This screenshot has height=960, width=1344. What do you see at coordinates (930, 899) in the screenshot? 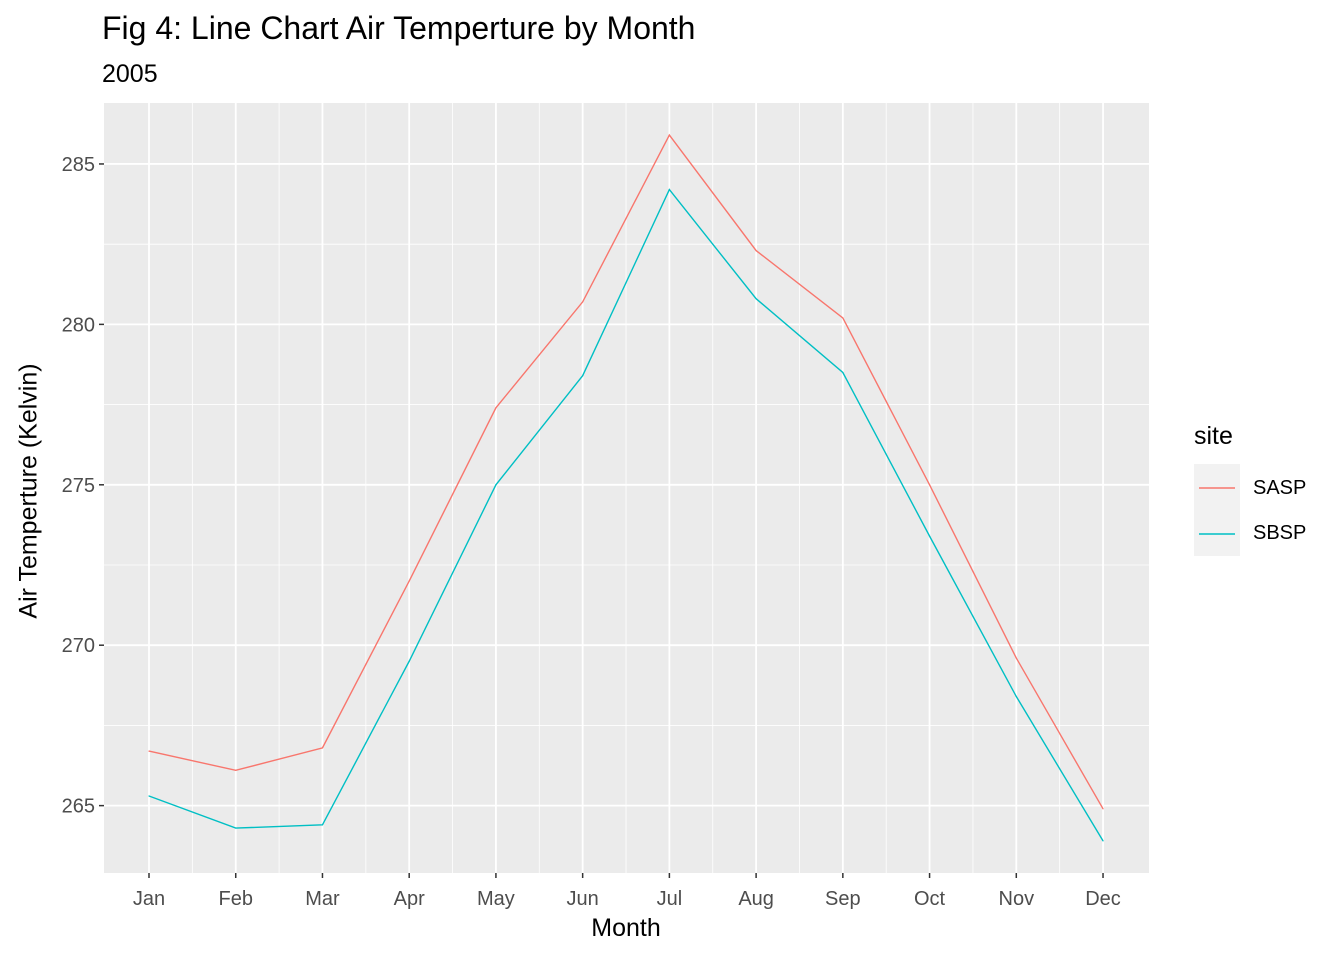
I see `x-tick-label: Oct` at bounding box center [930, 899].